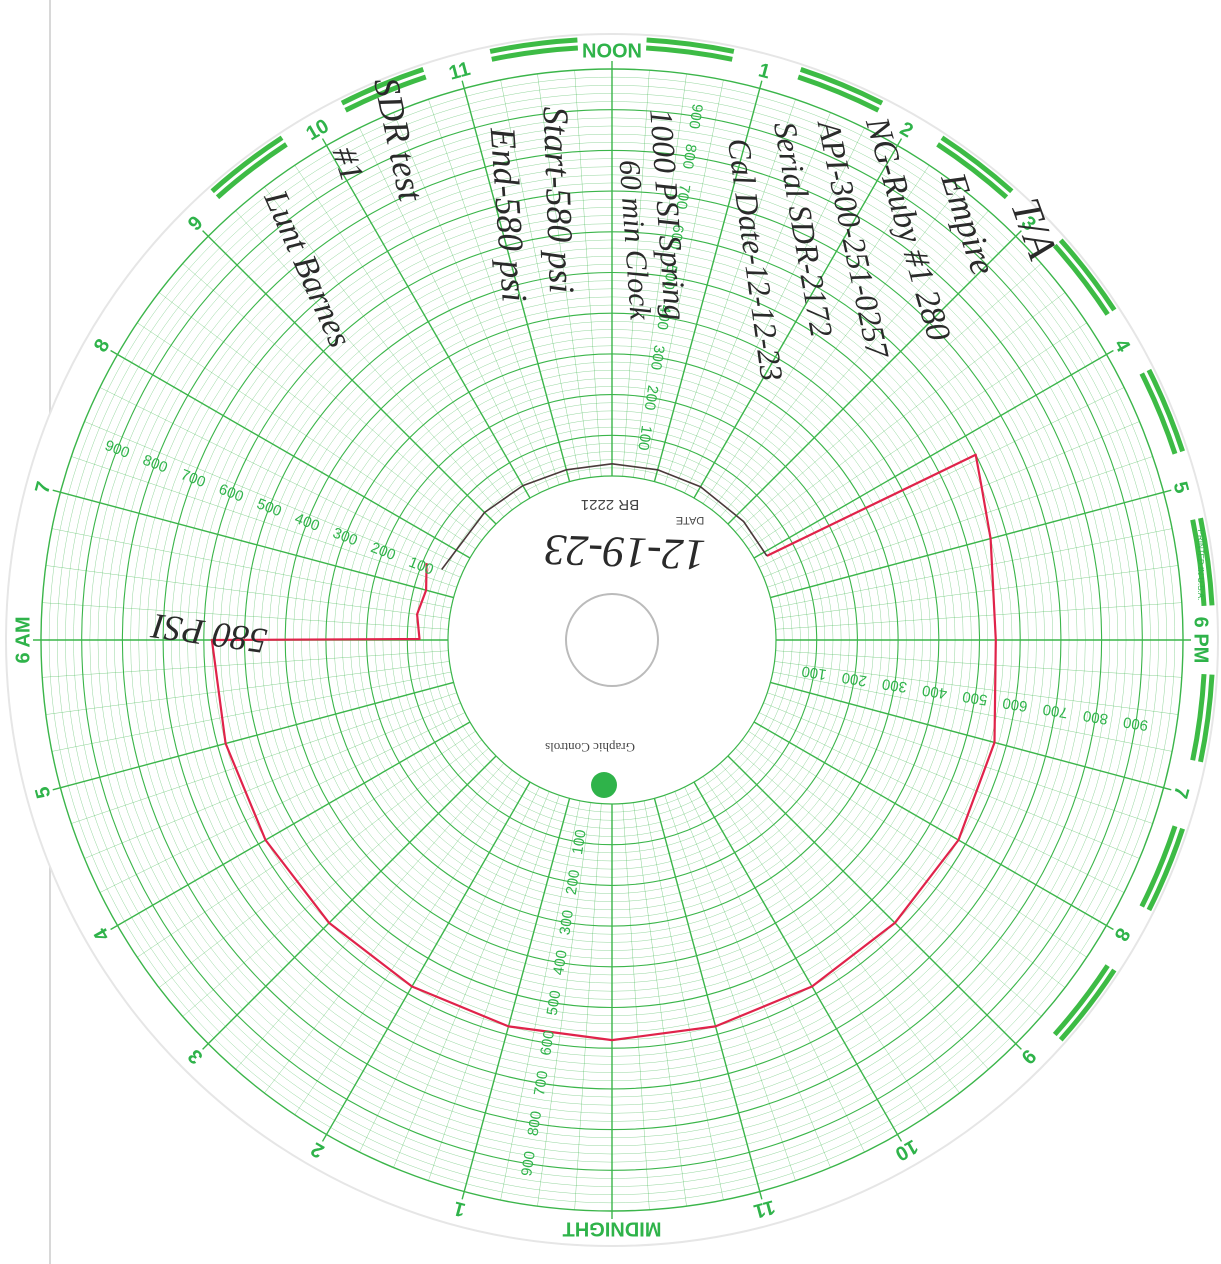 This screenshot has height=1264, width=1221. I want to click on handwritten-note: Start-580 psi, so click(558, 200).